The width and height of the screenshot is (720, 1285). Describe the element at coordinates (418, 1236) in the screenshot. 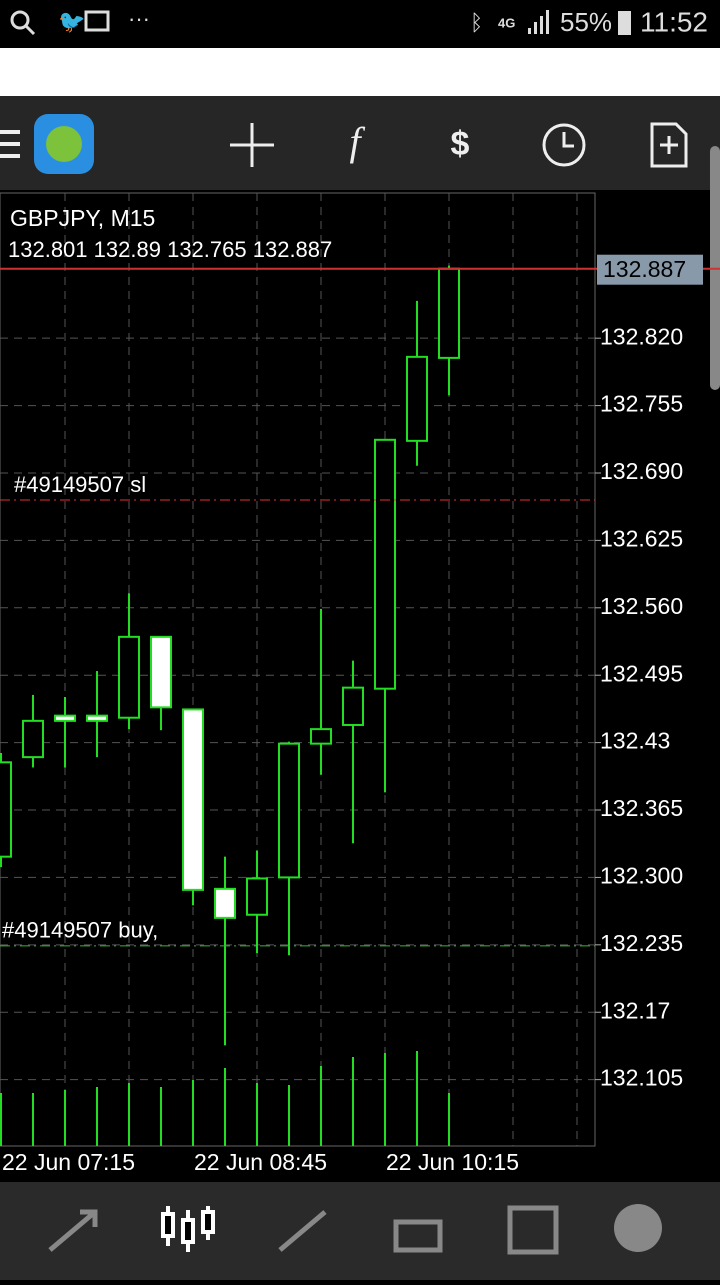

I see `history-tab` at that location.